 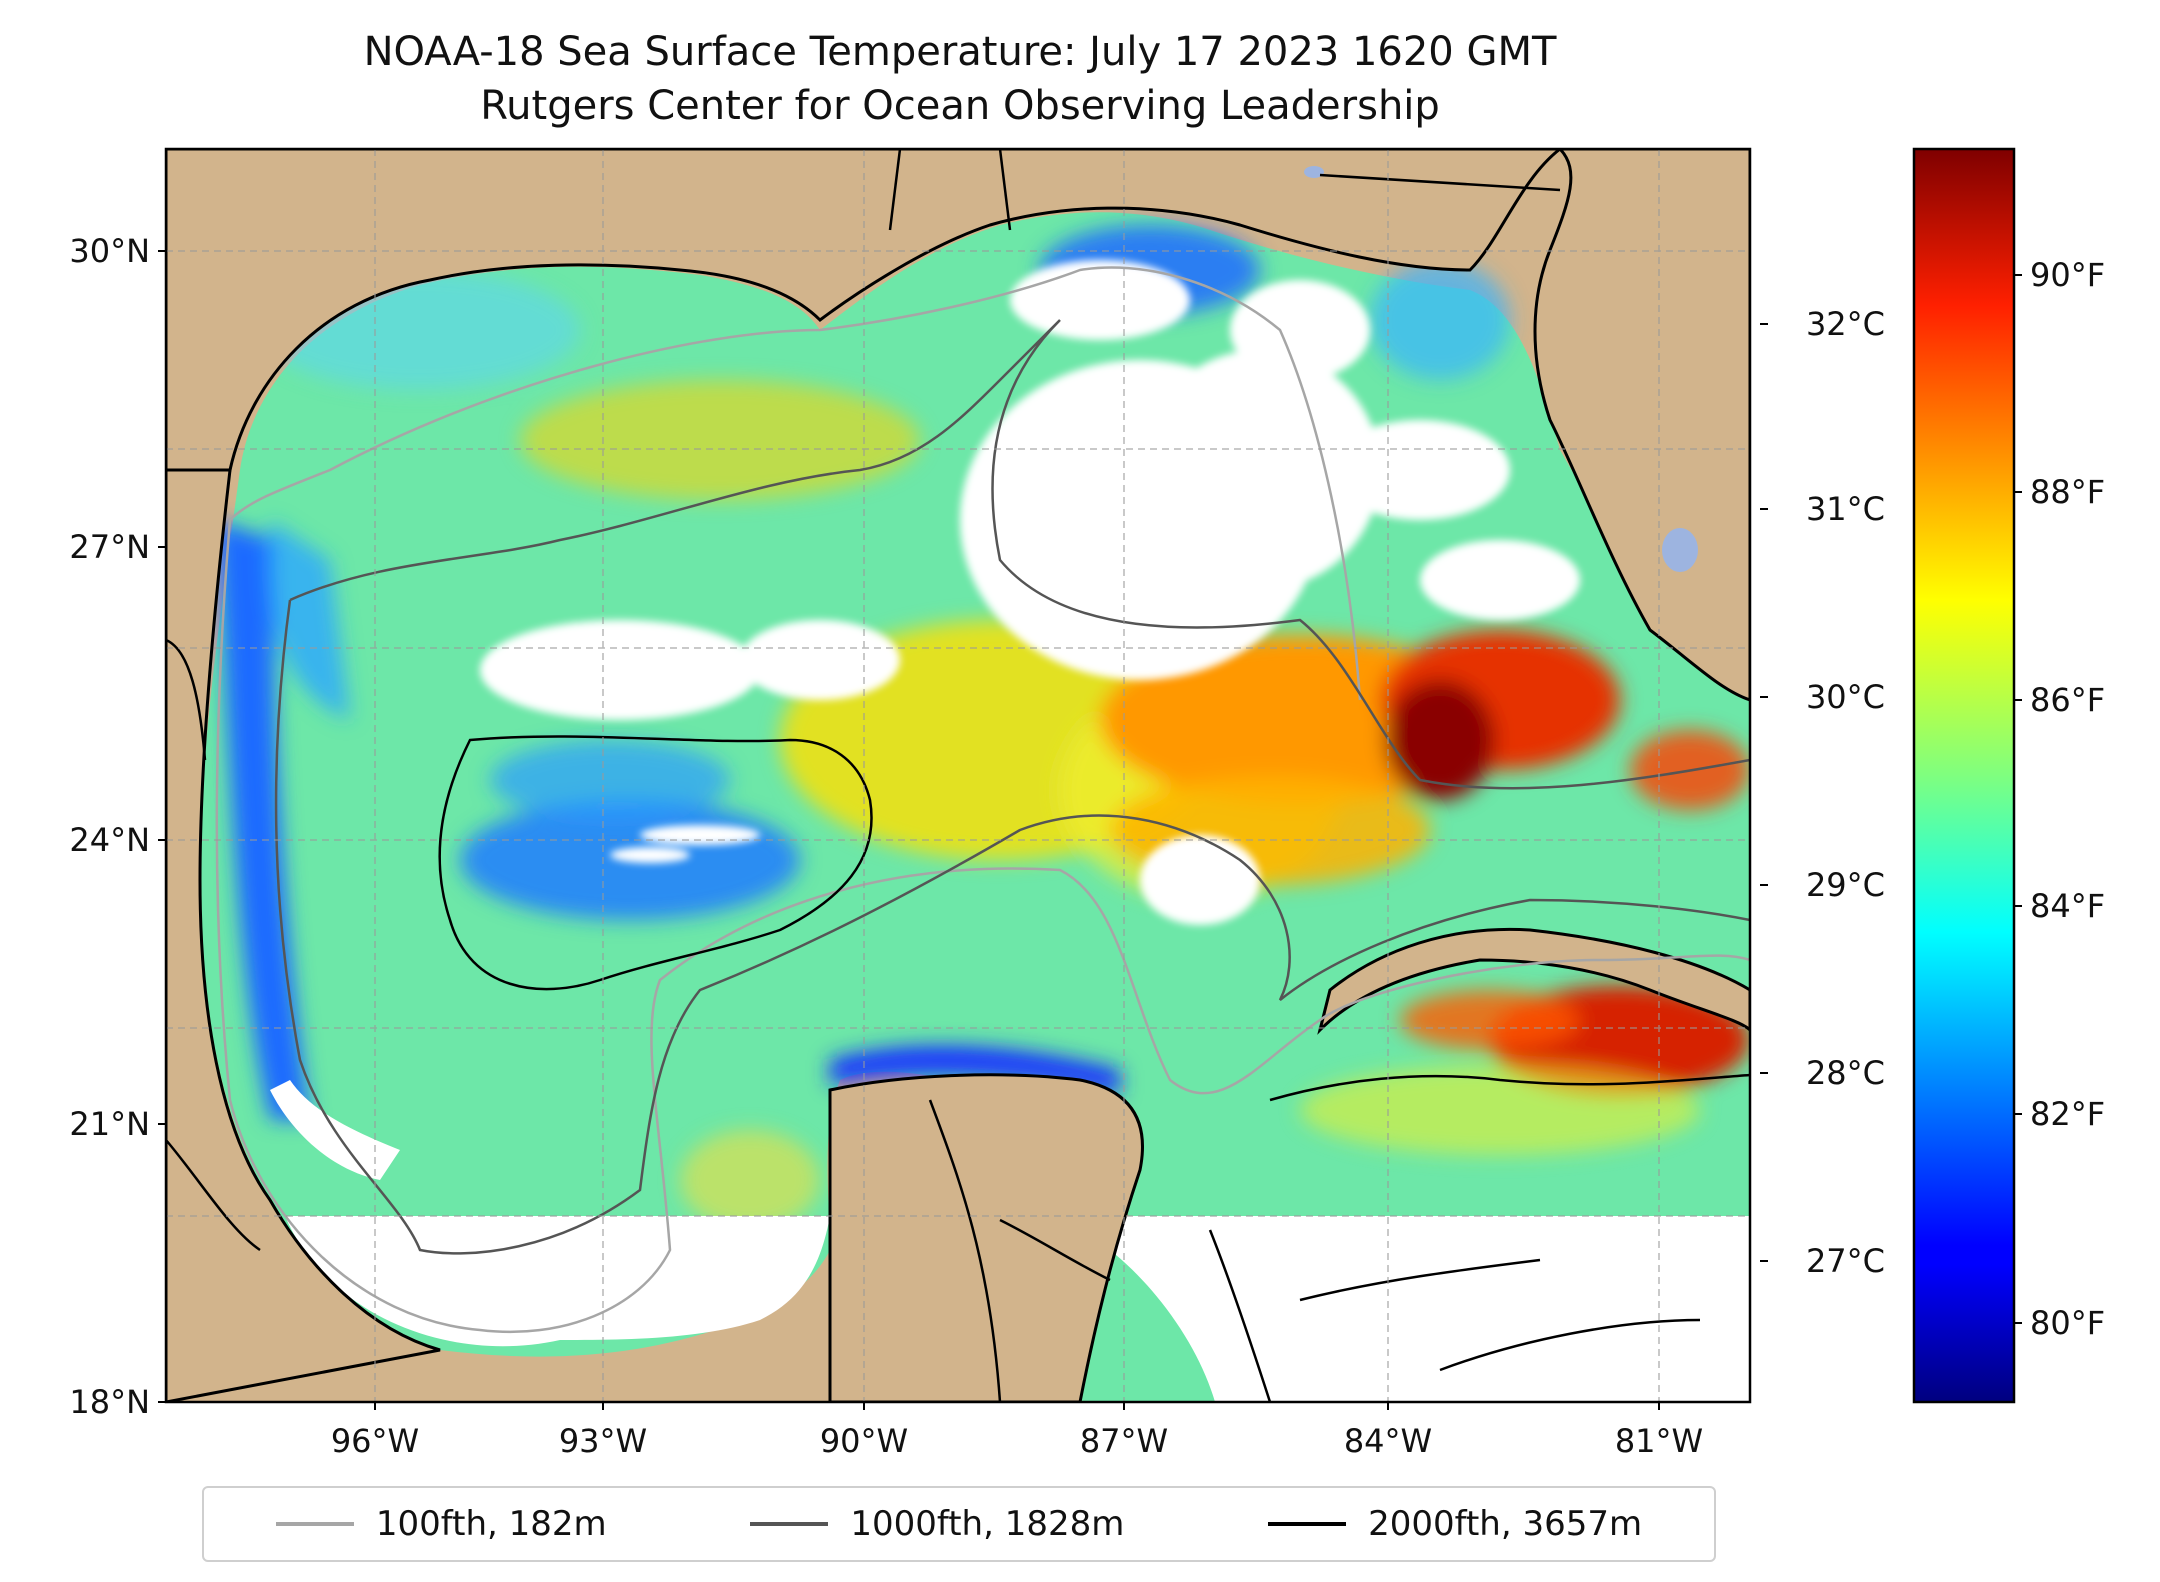 I want to click on celsius-label-30: 30°C, so click(x=1845, y=697).